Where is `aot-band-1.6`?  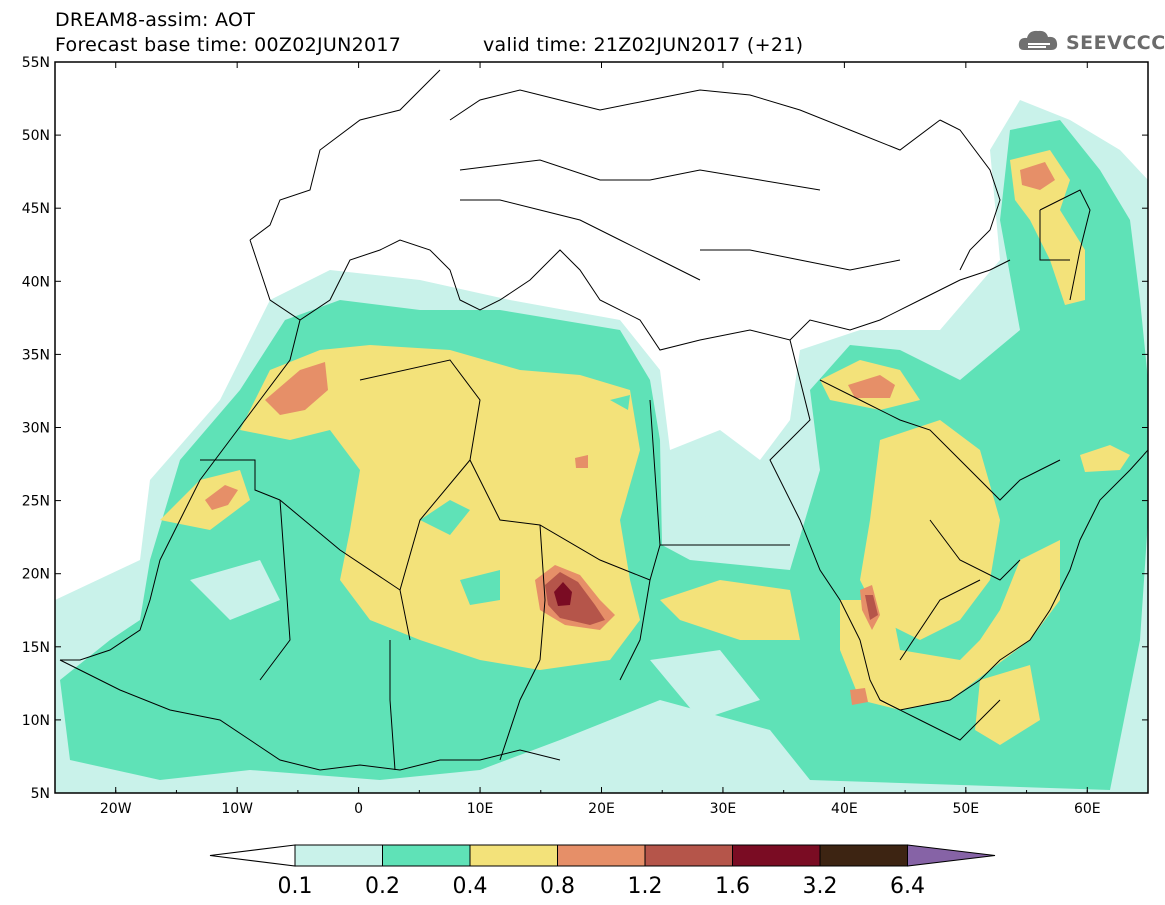
aot-band-1.6 is located at coordinates (563, 594).